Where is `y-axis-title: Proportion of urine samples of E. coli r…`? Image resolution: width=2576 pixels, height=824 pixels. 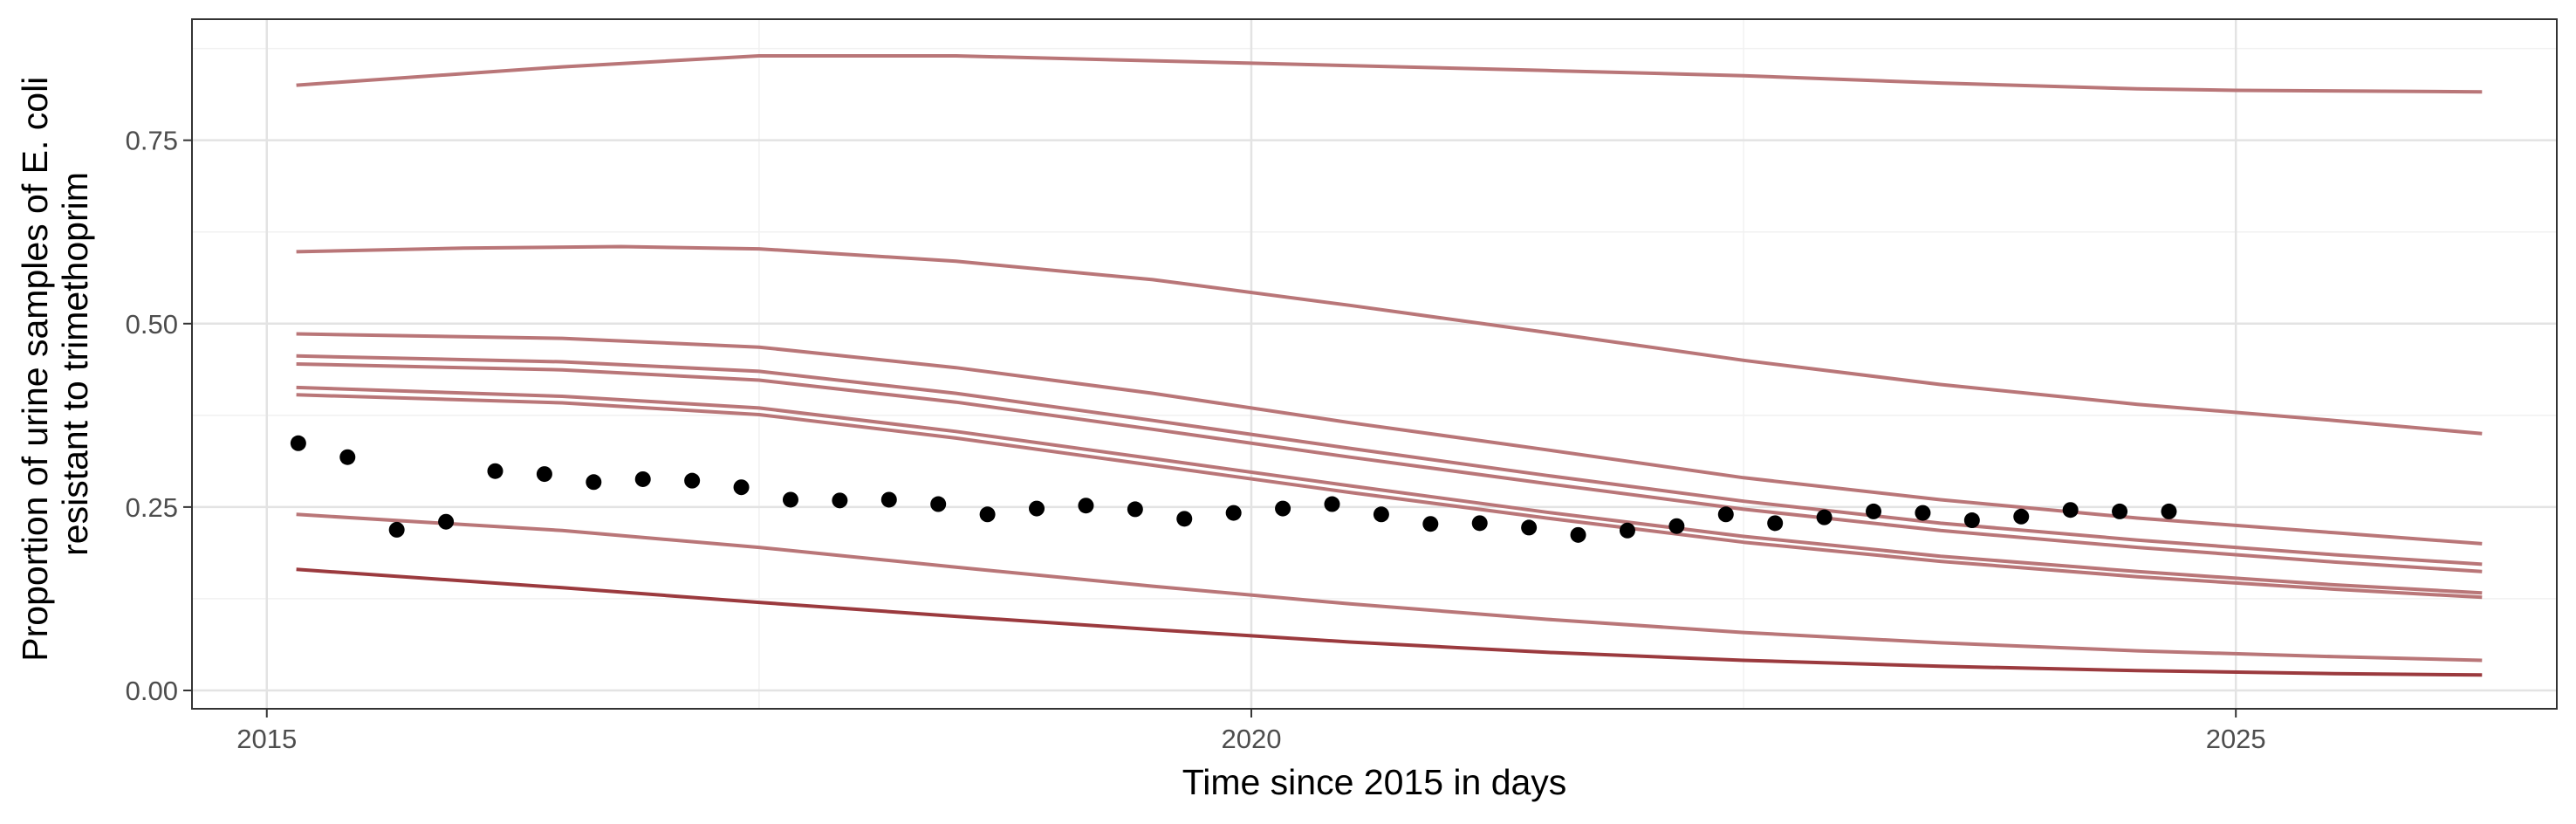
y-axis-title: Proportion of urine samples of E. coli r… is located at coordinates (55, 363).